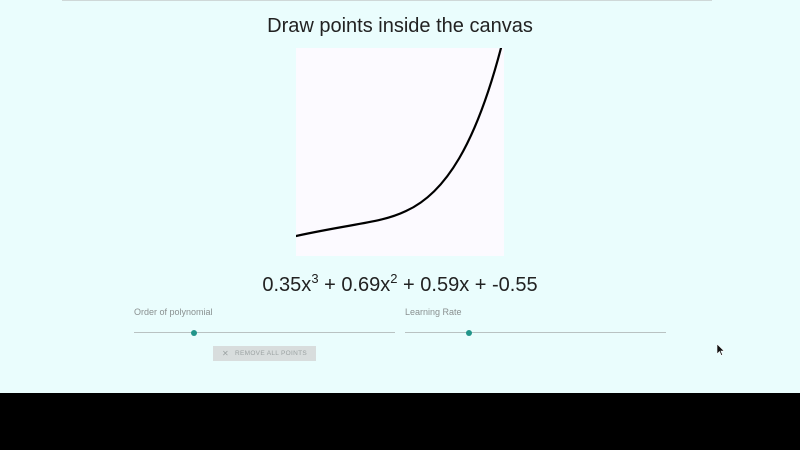 The width and height of the screenshot is (800, 450). I want to click on term-cubic: 0.35x, so click(287, 285).